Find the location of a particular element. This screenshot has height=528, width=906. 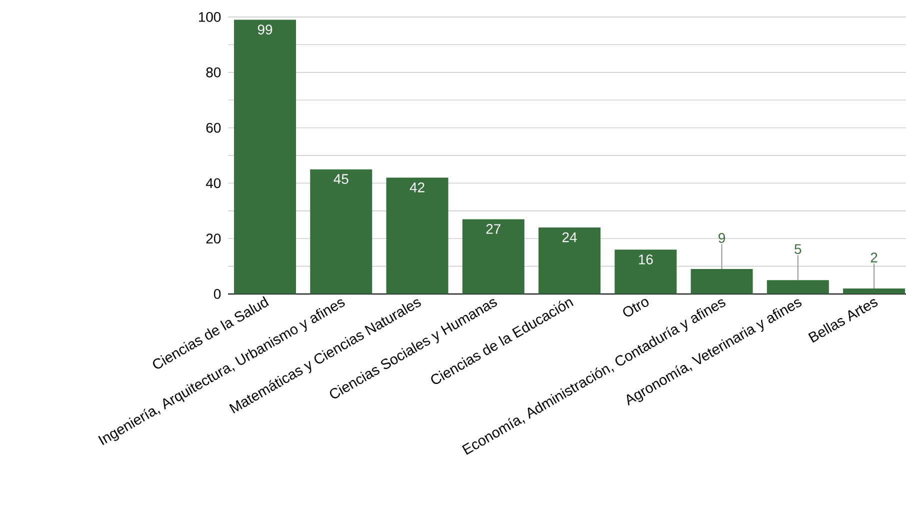

y-tick-label: 60 is located at coordinates (213, 127).